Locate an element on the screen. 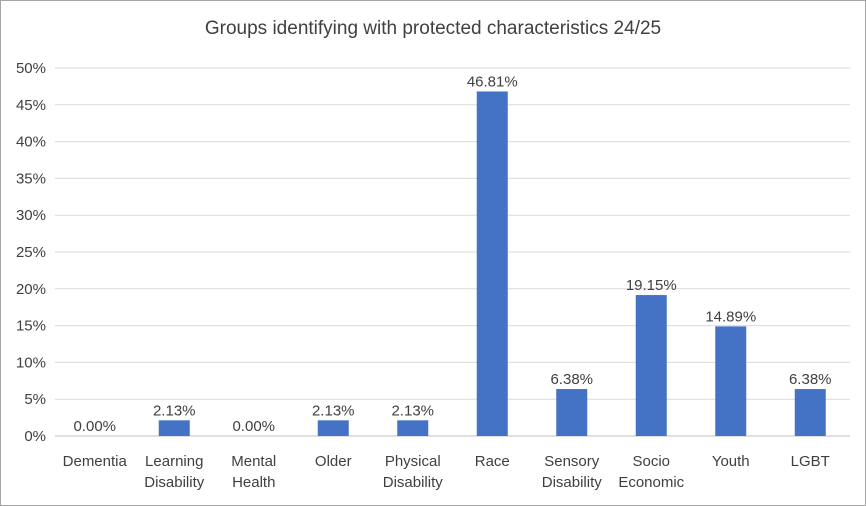 The image size is (866, 506). y-tick-label: 50% is located at coordinates (31, 68).